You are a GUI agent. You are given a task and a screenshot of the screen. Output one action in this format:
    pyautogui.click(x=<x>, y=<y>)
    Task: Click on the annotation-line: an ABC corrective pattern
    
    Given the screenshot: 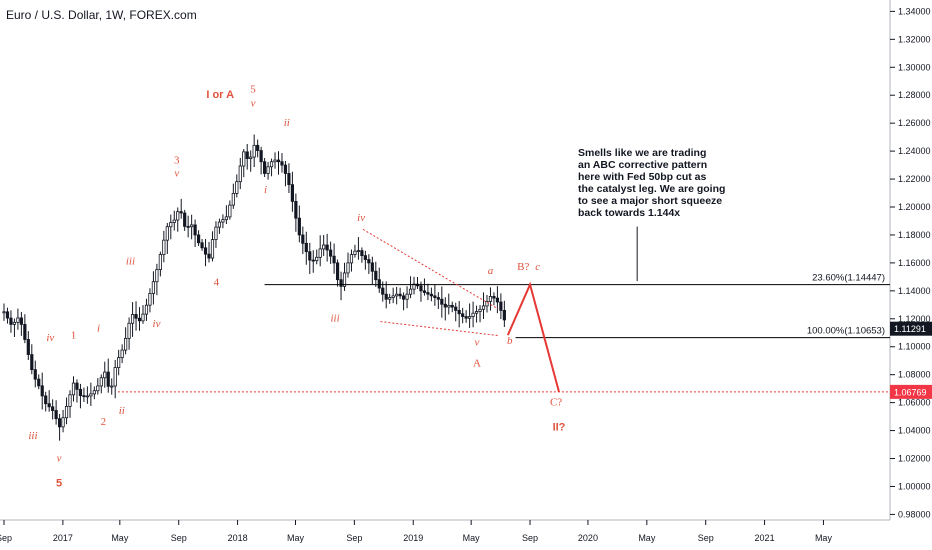 What is the action you would take?
    pyautogui.click(x=642, y=165)
    